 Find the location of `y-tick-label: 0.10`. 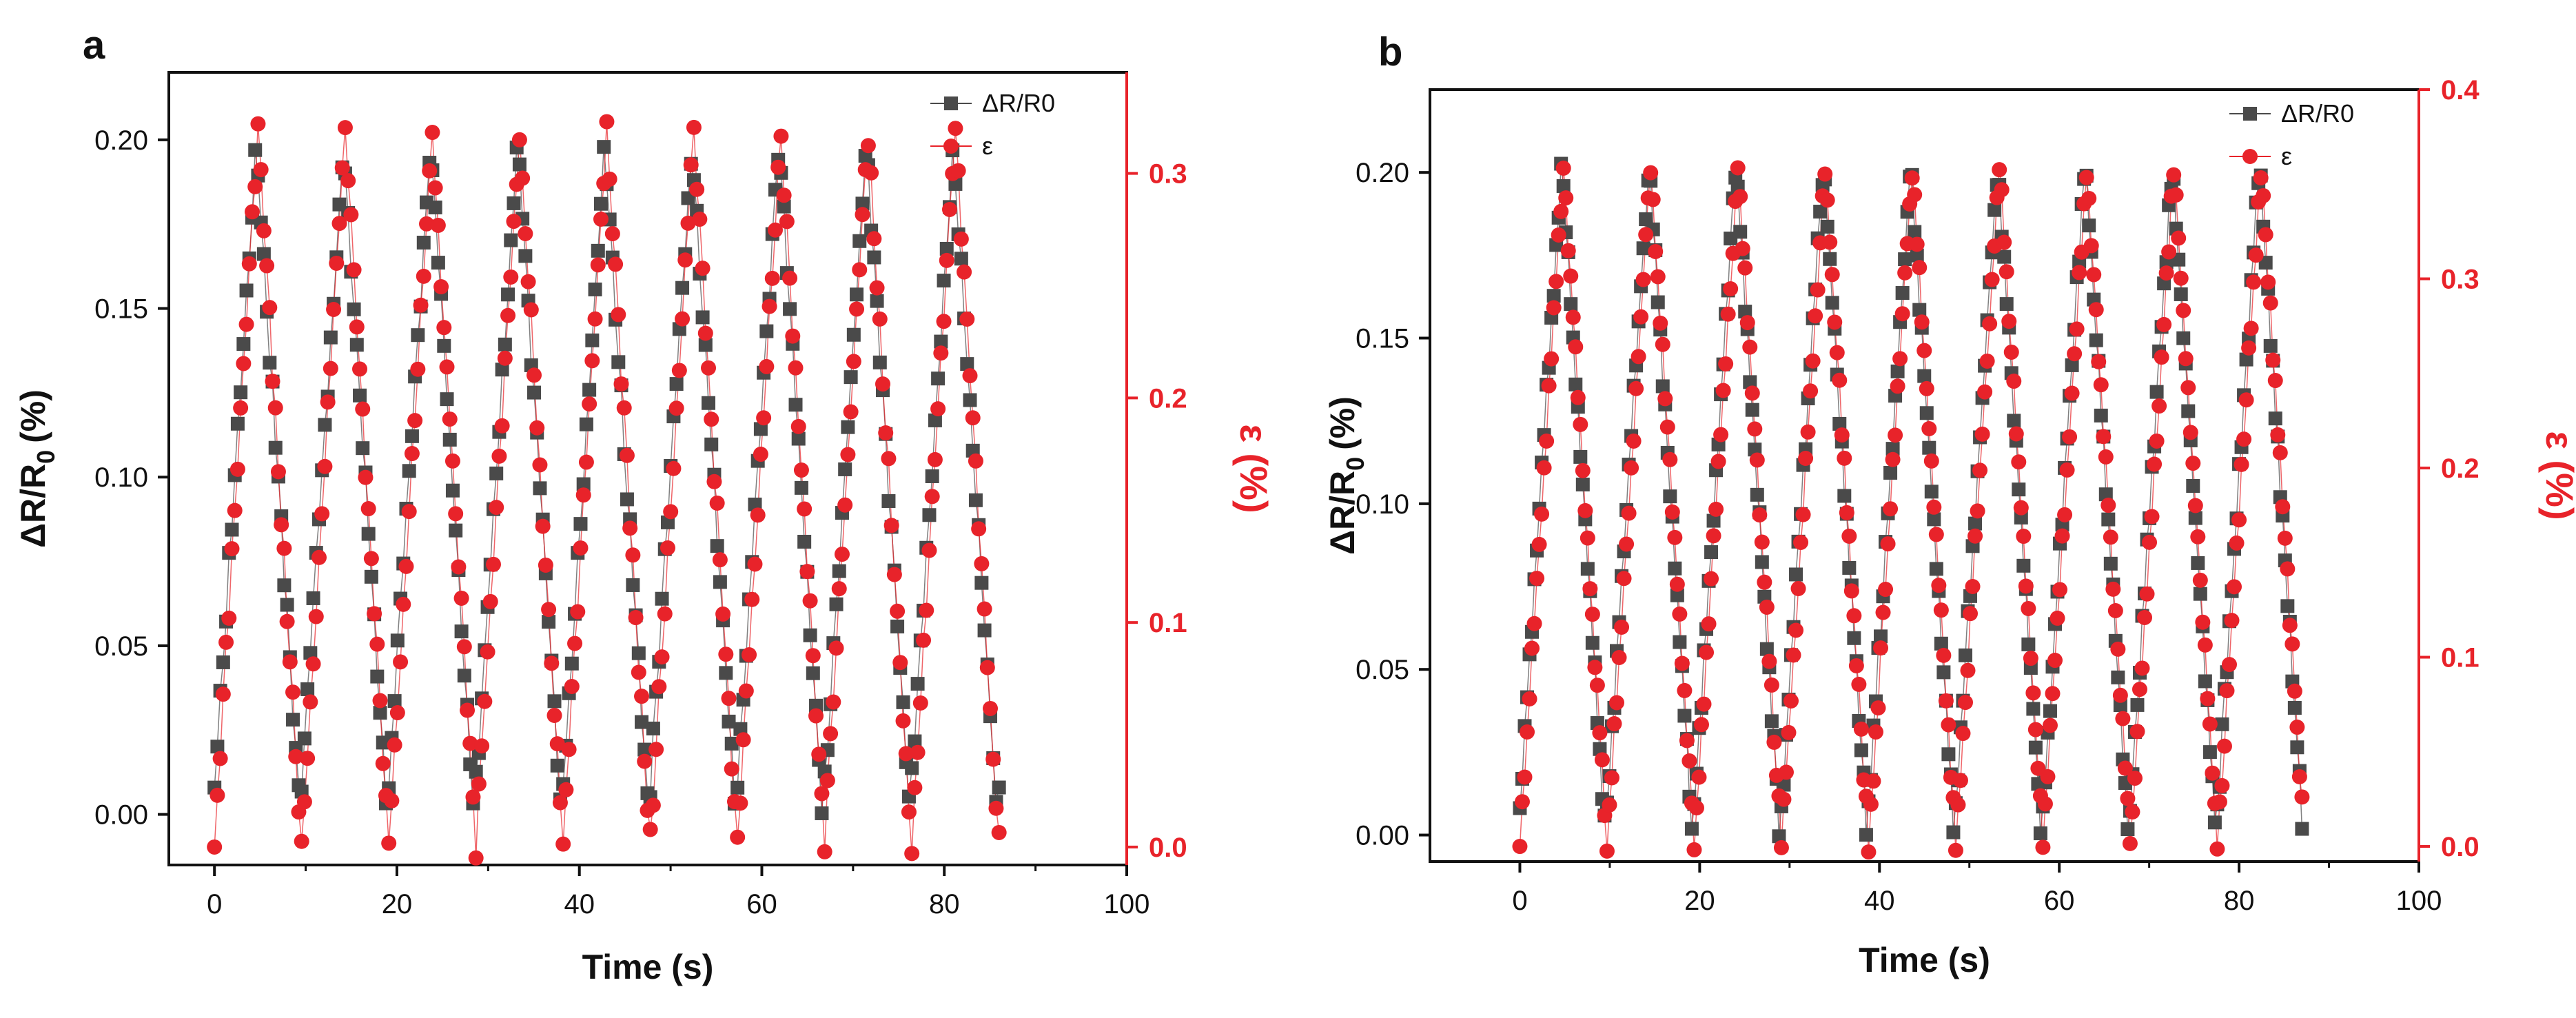

y-tick-label: 0.10 is located at coordinates (121, 477).